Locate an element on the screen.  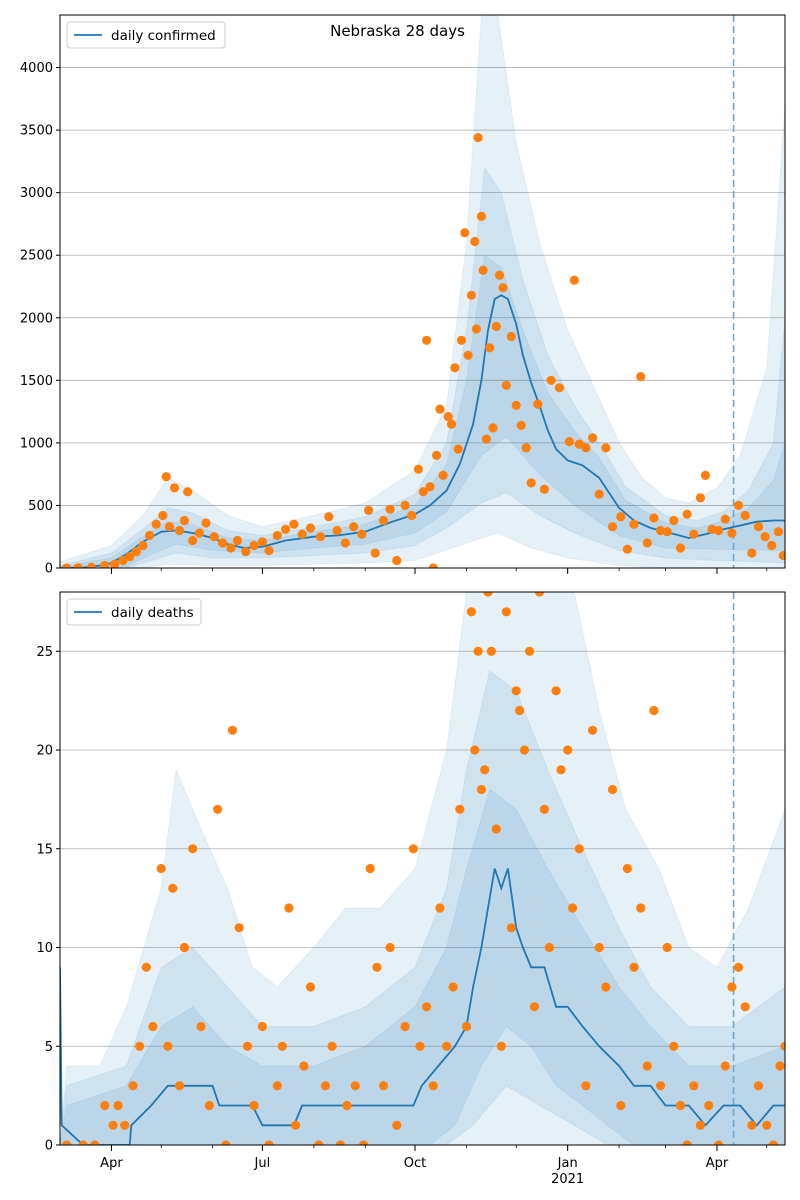
deaths-legend-box is located at coordinates (134, 612).